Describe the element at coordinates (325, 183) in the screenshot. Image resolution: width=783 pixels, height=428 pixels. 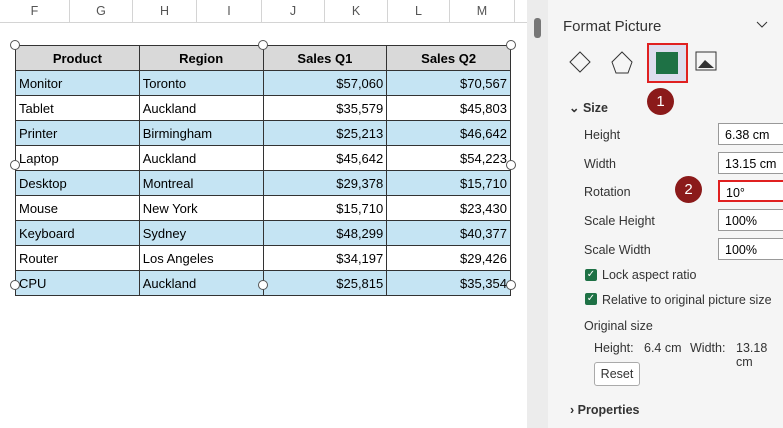
I see `cell: $29,378` at that location.